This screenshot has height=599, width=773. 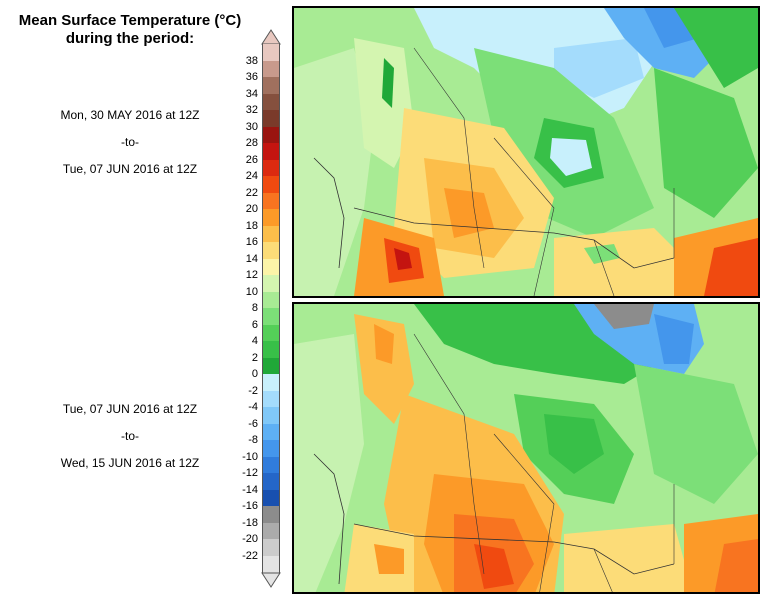 I want to click on legend-tick-label: 6, so click(x=254, y=324).